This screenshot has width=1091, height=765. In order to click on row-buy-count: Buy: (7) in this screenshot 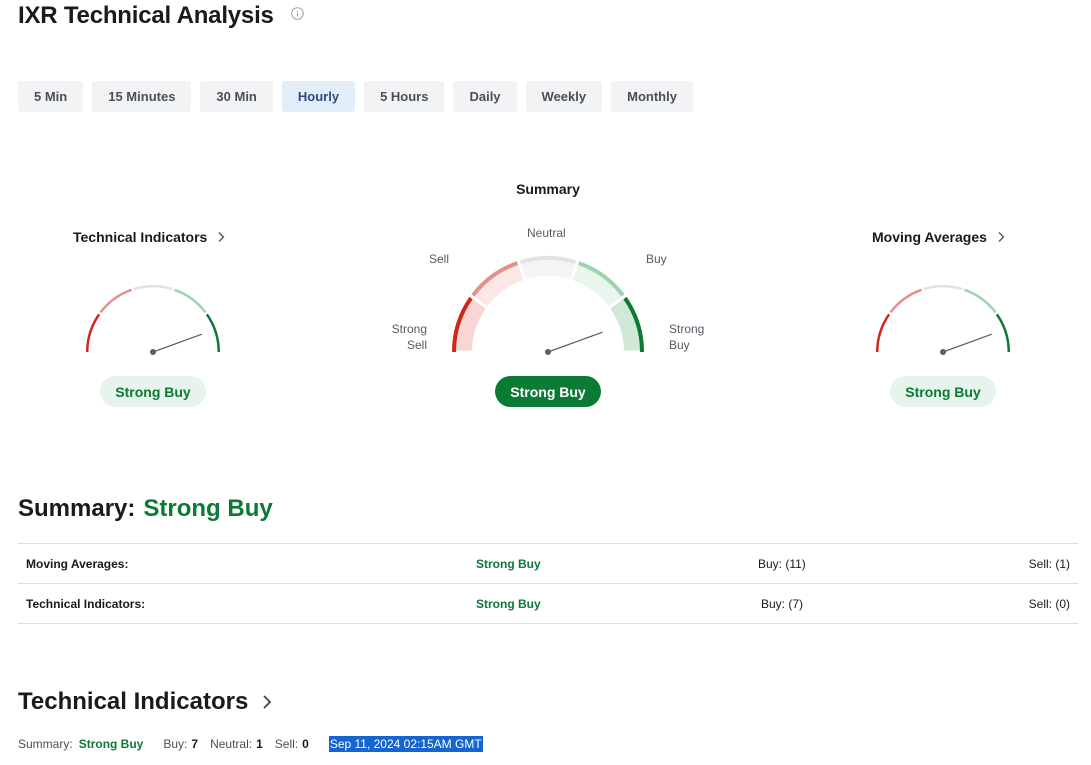, I will do `click(782, 604)`.